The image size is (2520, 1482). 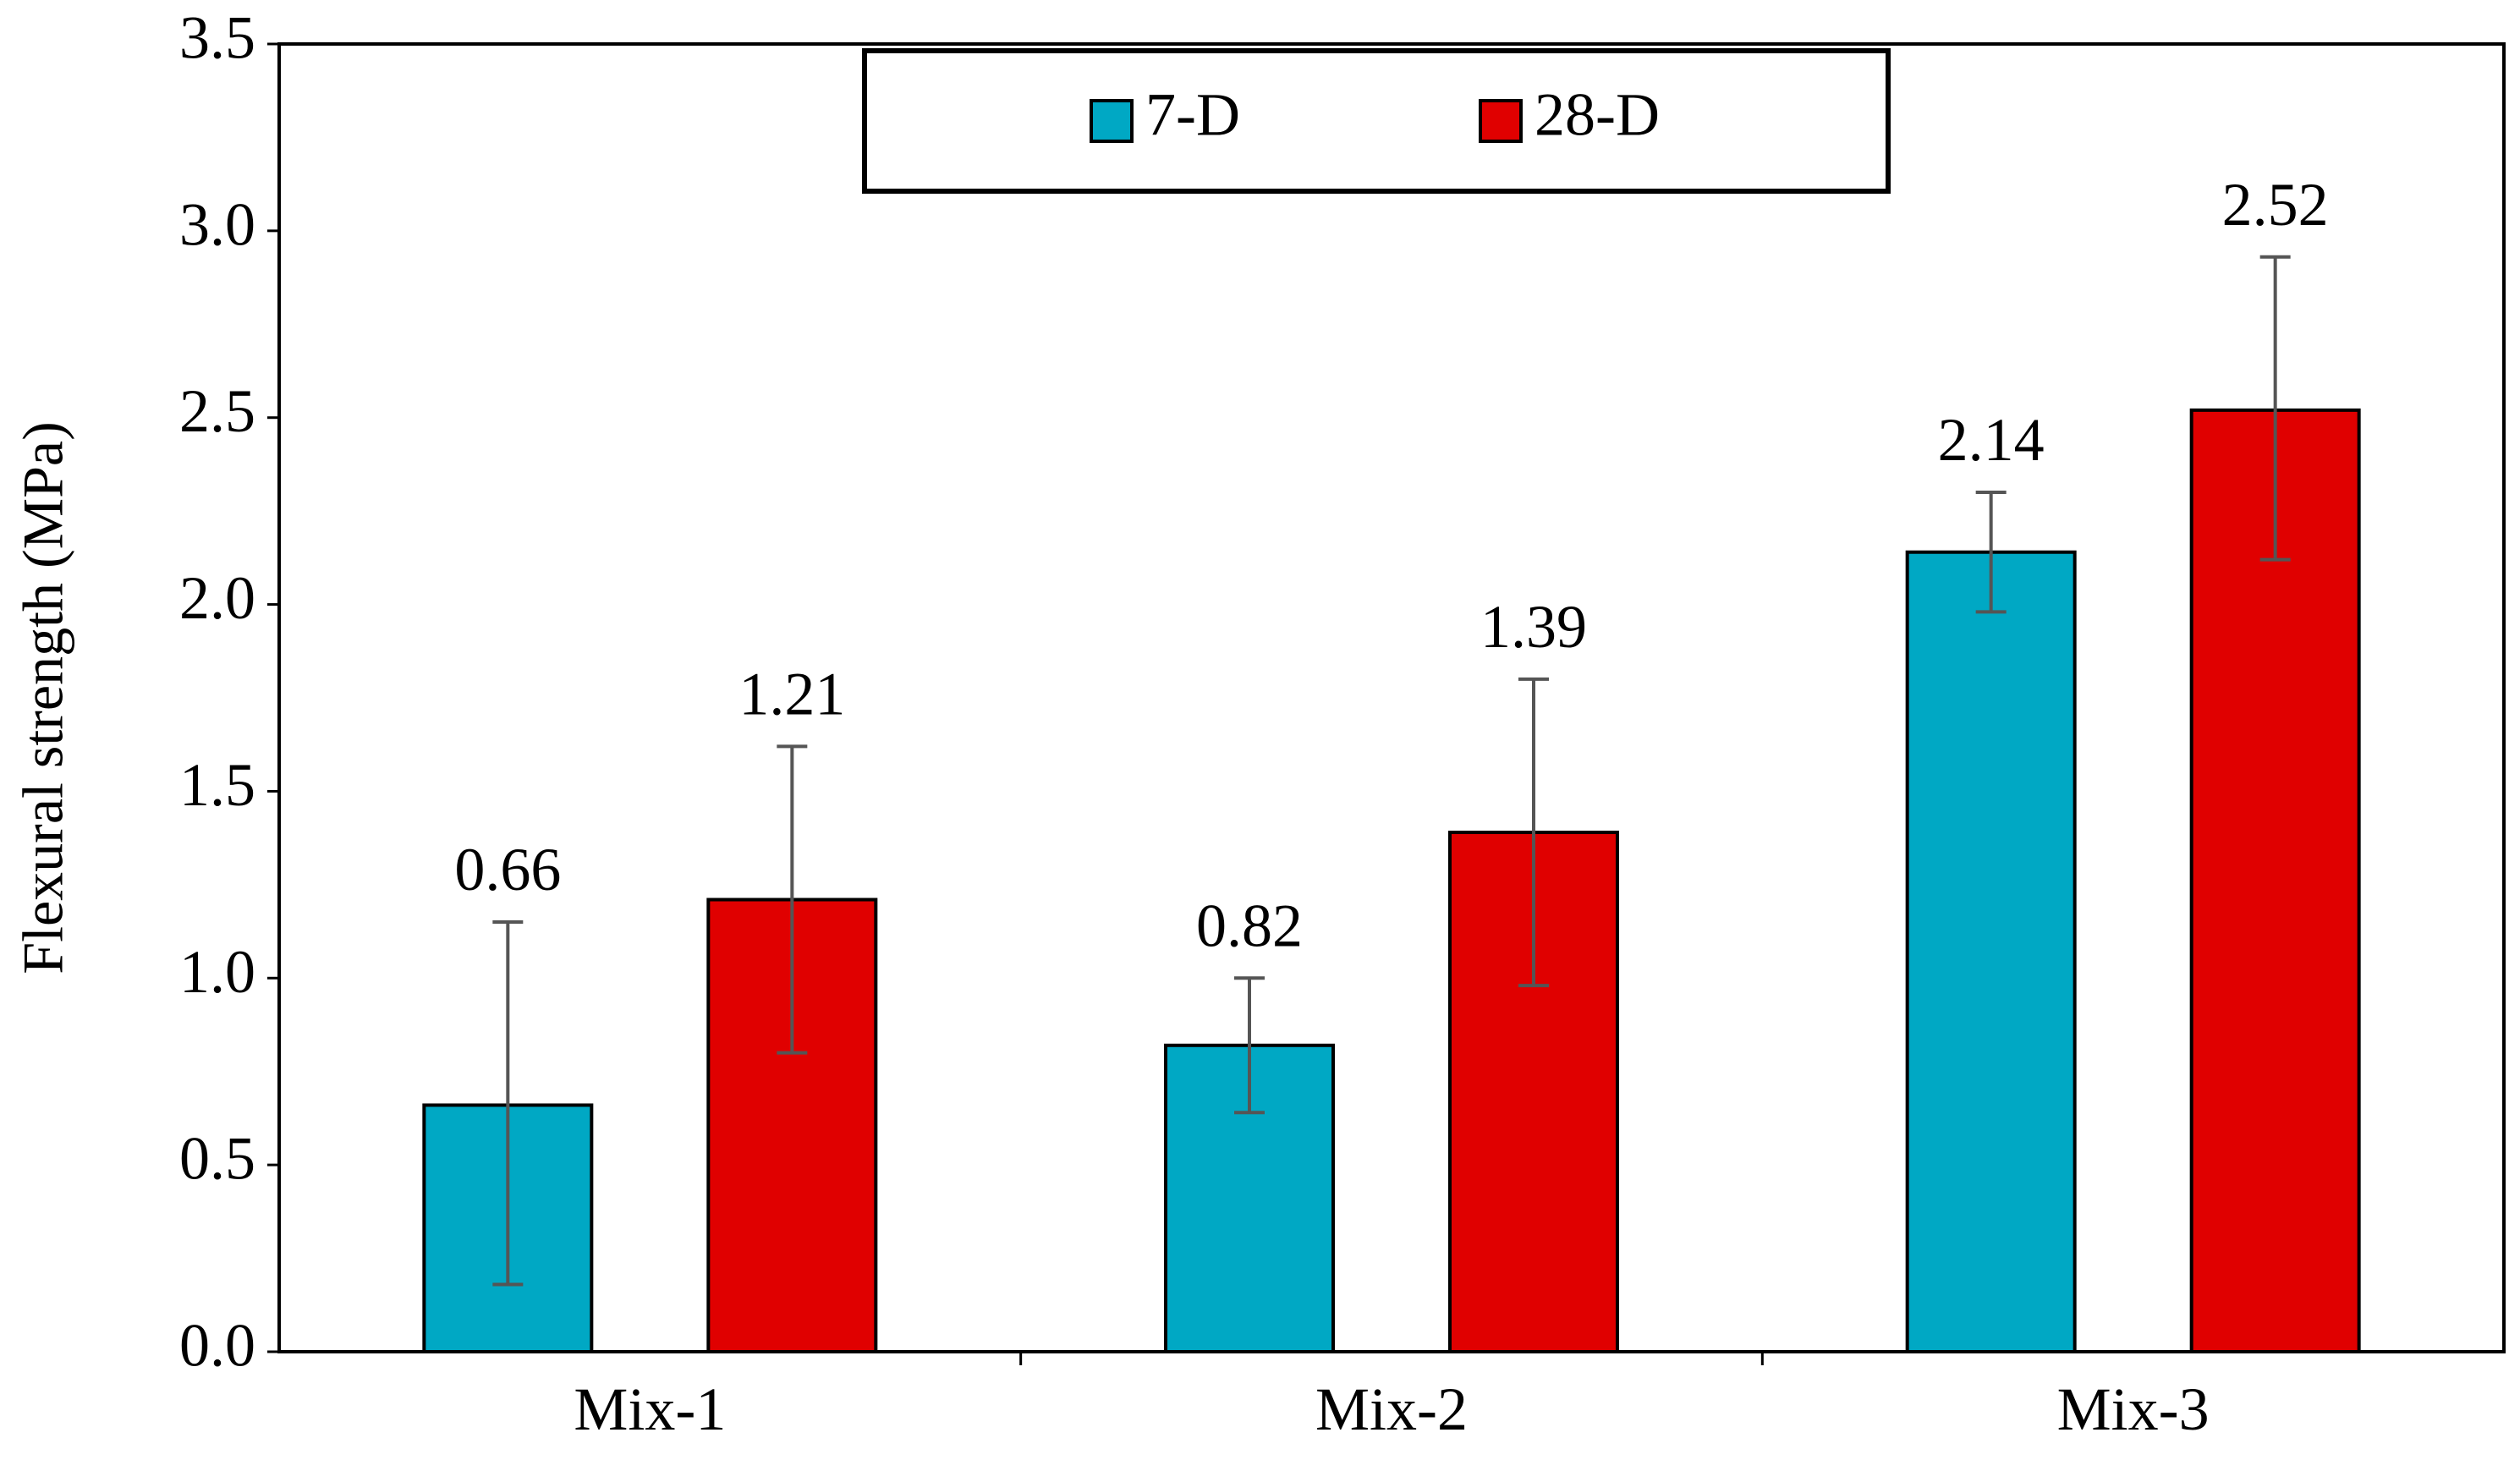 I want to click on data-label: 2.14, so click(x=1991, y=440).